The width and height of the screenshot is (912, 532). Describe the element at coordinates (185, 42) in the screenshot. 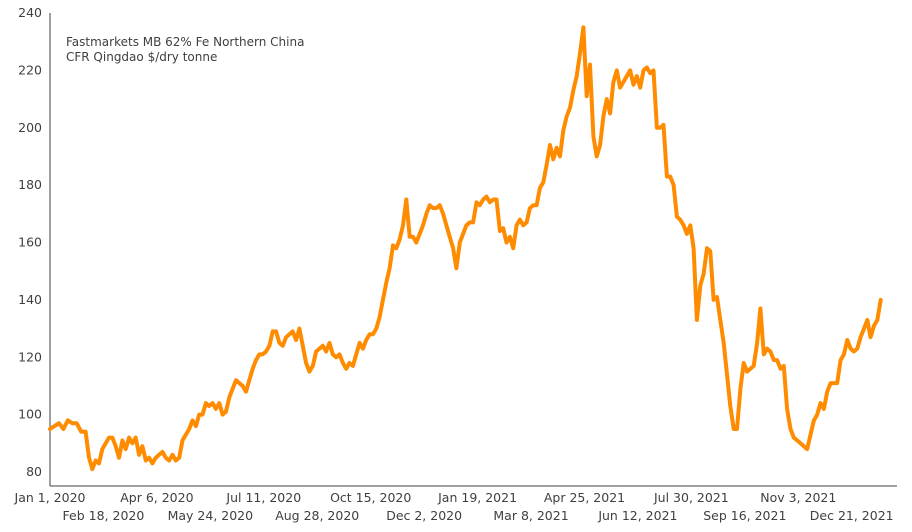

I see `annotation-line-1: Fastmarkets MB 62% Fe Northern China` at that location.